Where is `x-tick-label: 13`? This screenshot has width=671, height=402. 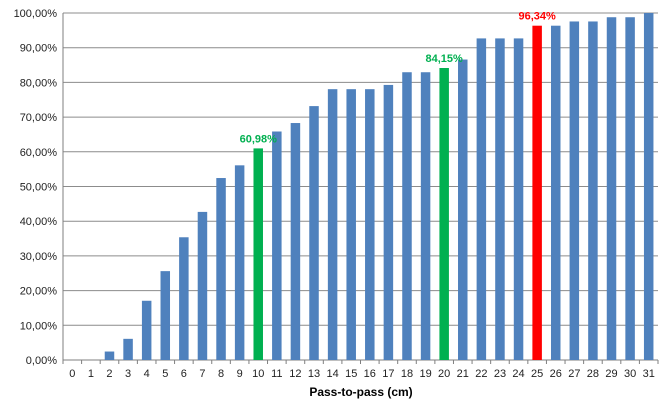 x-tick-label: 13 is located at coordinates (314, 374).